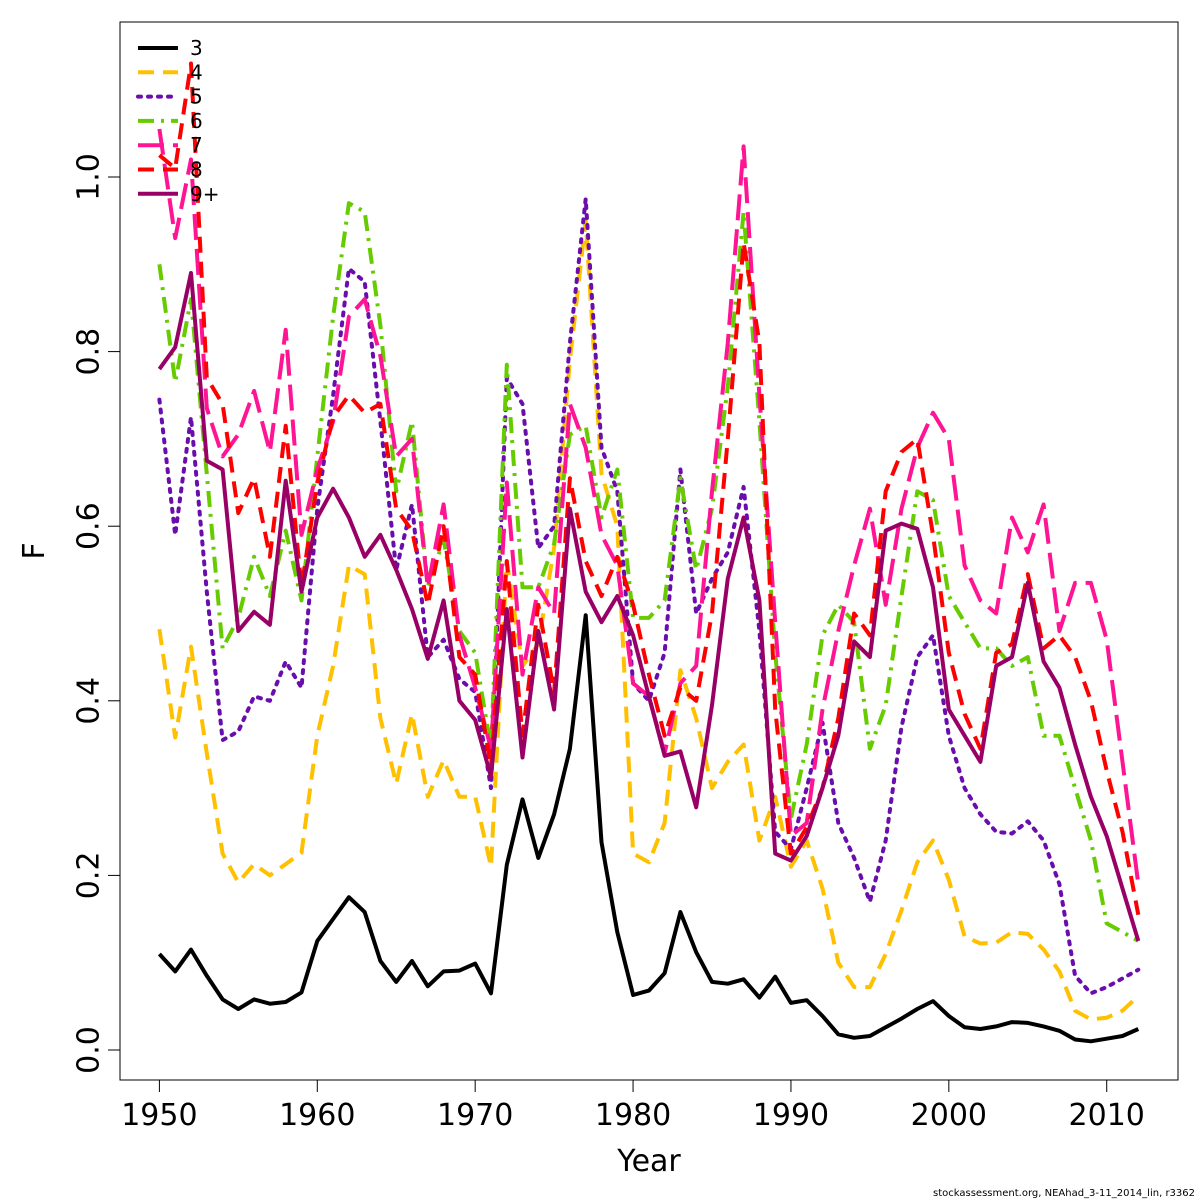 The height and width of the screenshot is (1200, 1200). What do you see at coordinates (89, 876) in the screenshot?
I see `y-tick-label: 0.2` at bounding box center [89, 876].